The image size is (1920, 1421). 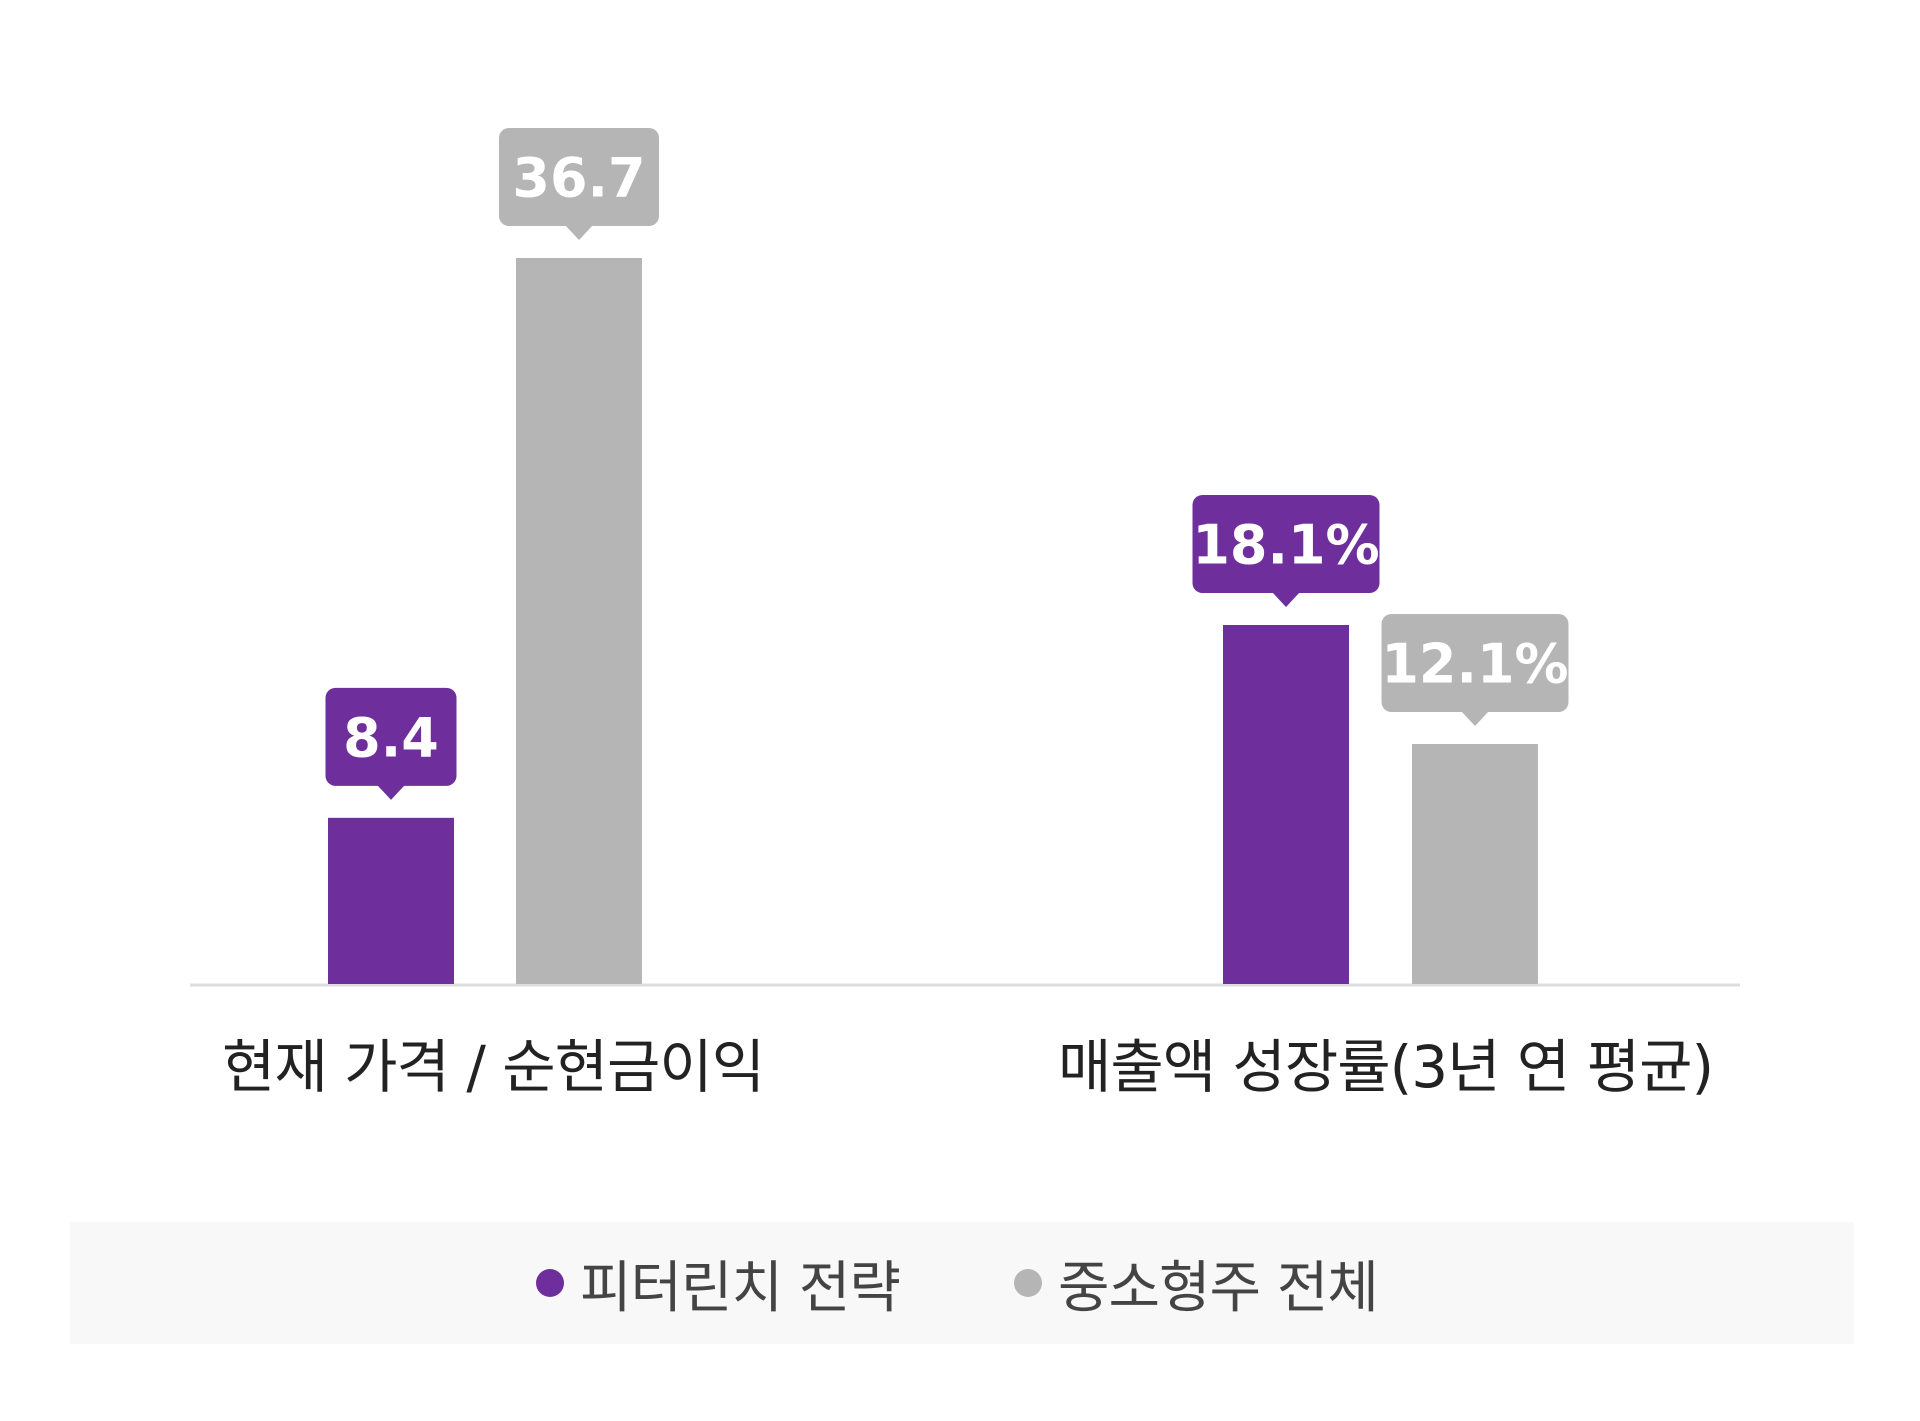 I want to click on legend-item-series-0: 피터린치 전략, so click(x=718, y=1283).